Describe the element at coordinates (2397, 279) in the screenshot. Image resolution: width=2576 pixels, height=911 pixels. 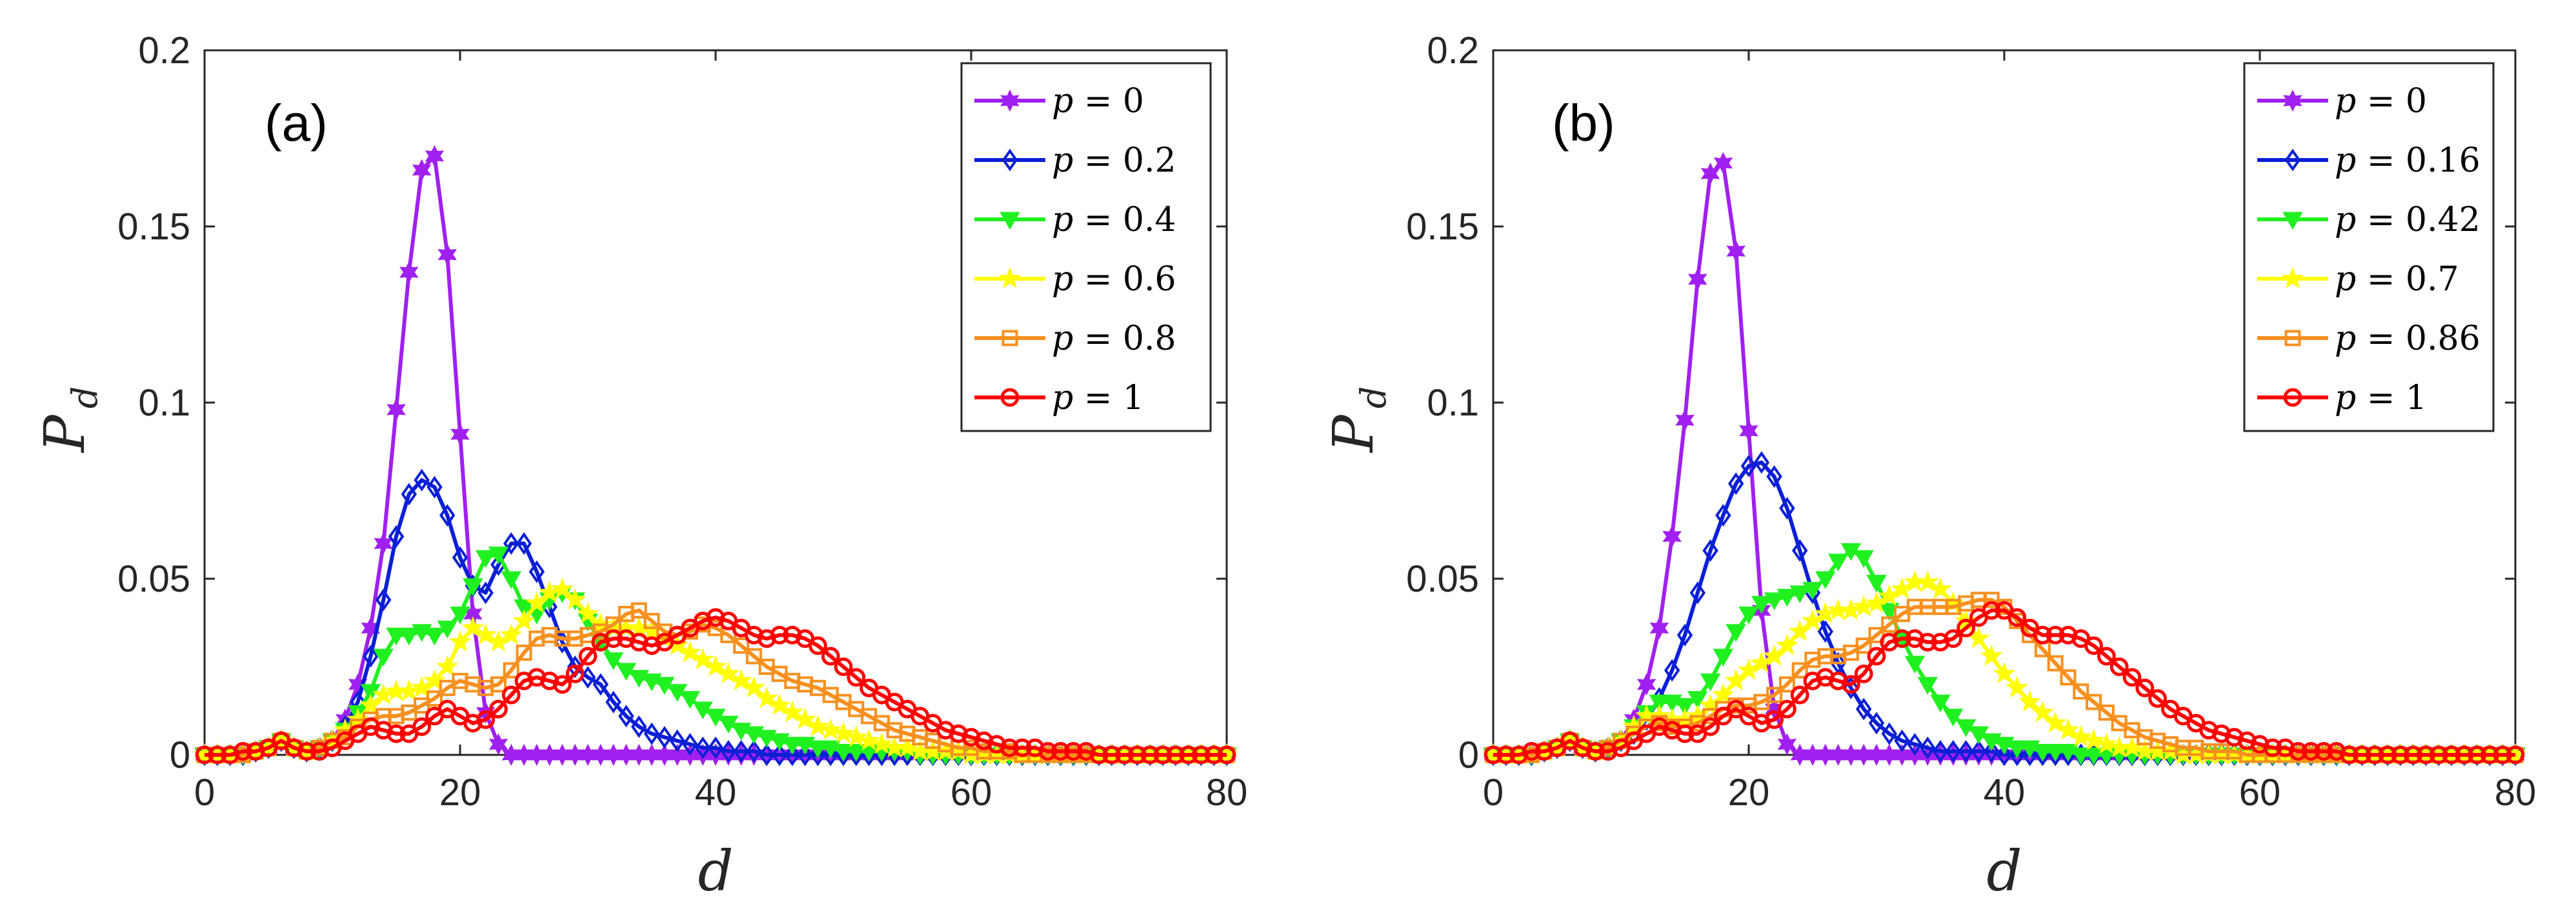
I see `legend-label: p = 0.7` at that location.